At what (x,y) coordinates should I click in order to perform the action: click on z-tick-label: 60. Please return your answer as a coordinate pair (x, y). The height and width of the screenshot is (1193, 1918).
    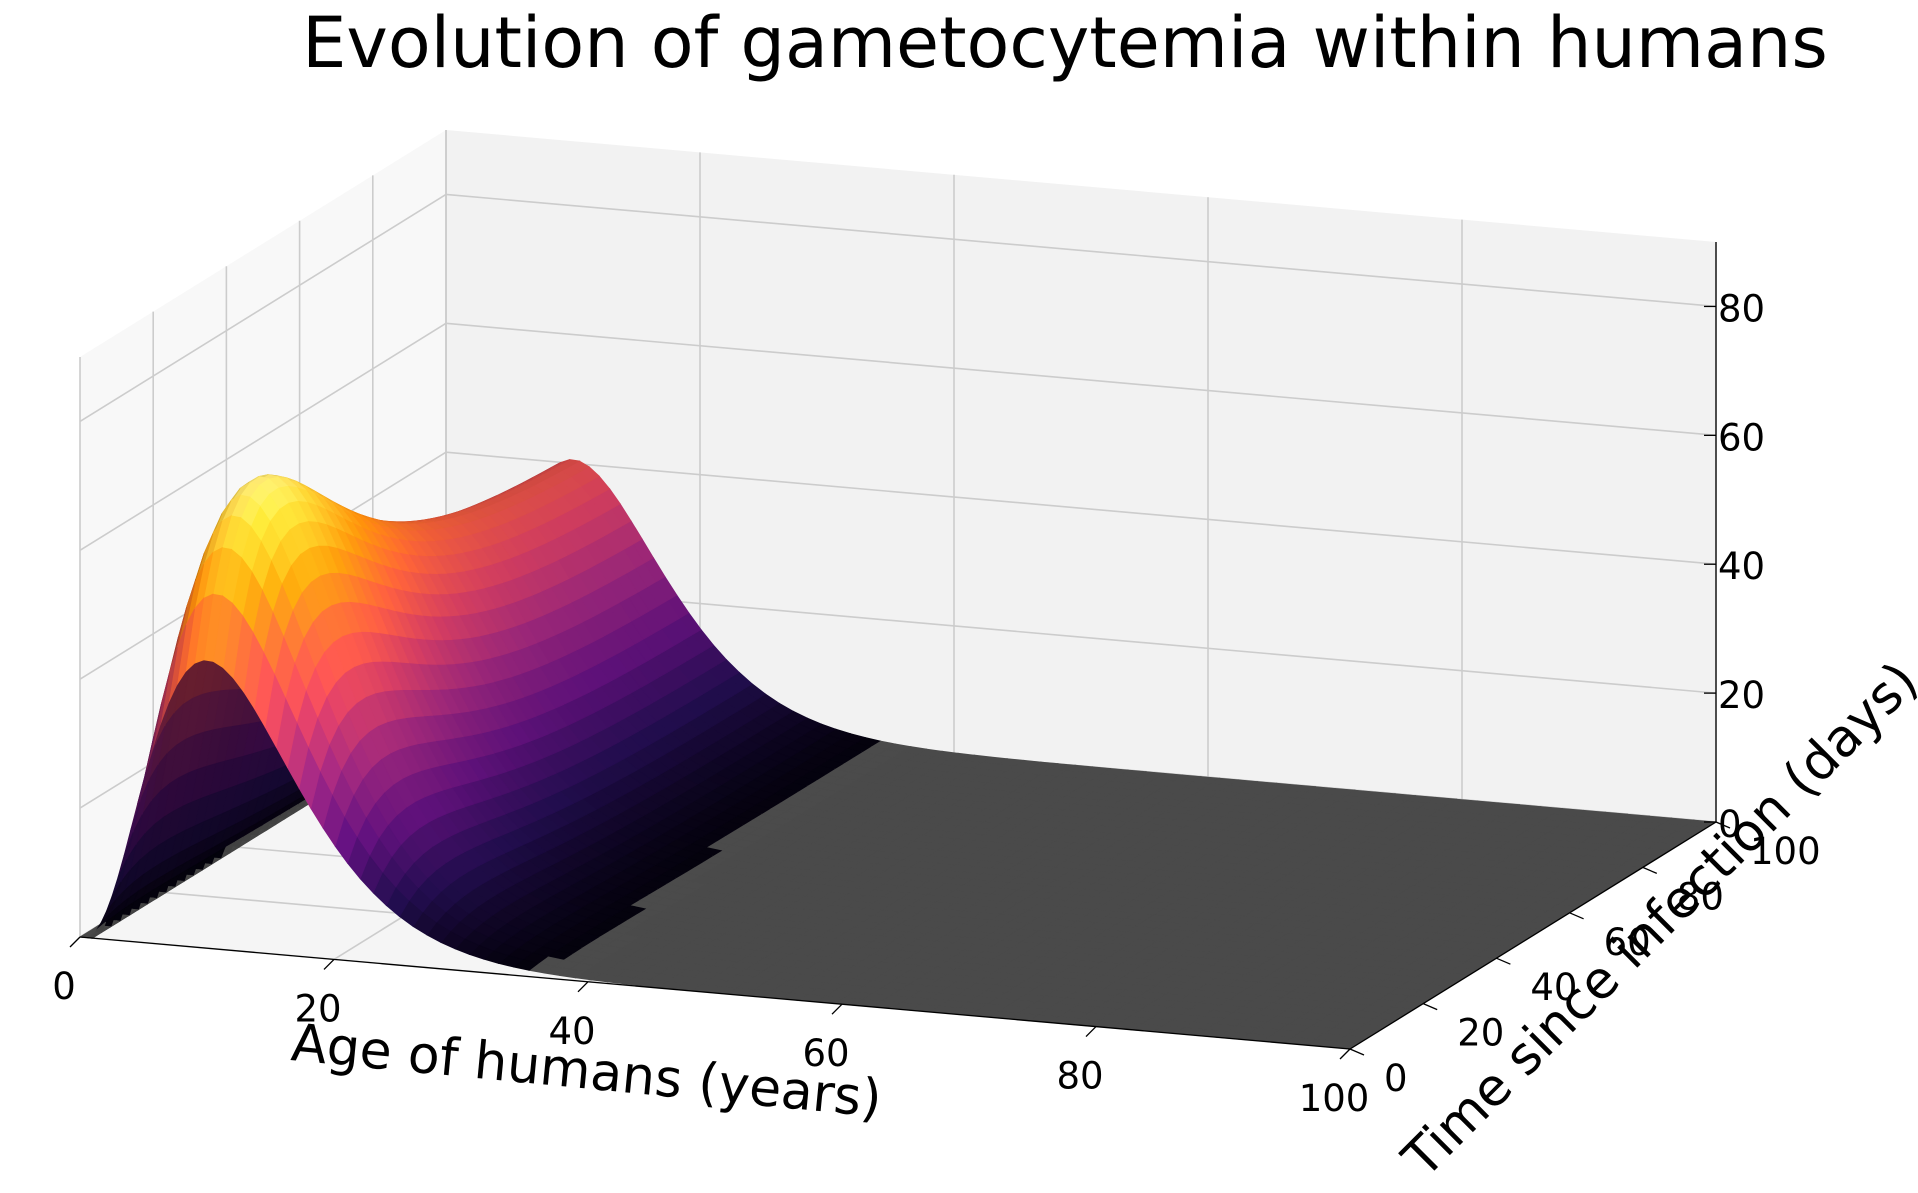
    Looking at the image, I should click on (1741, 437).